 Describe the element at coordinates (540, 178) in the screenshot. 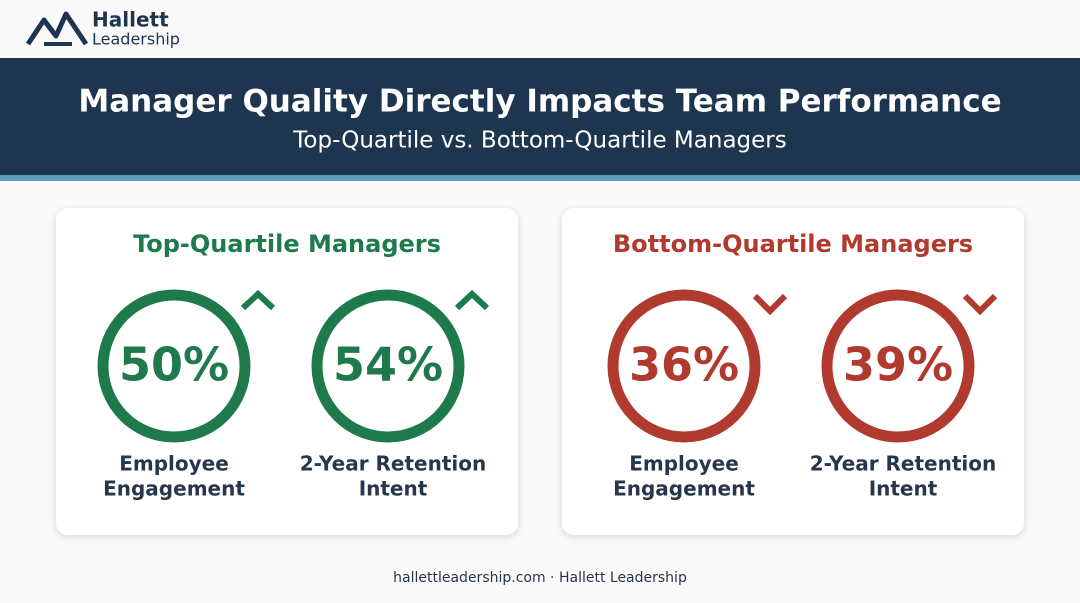

I see `header-strip` at that location.